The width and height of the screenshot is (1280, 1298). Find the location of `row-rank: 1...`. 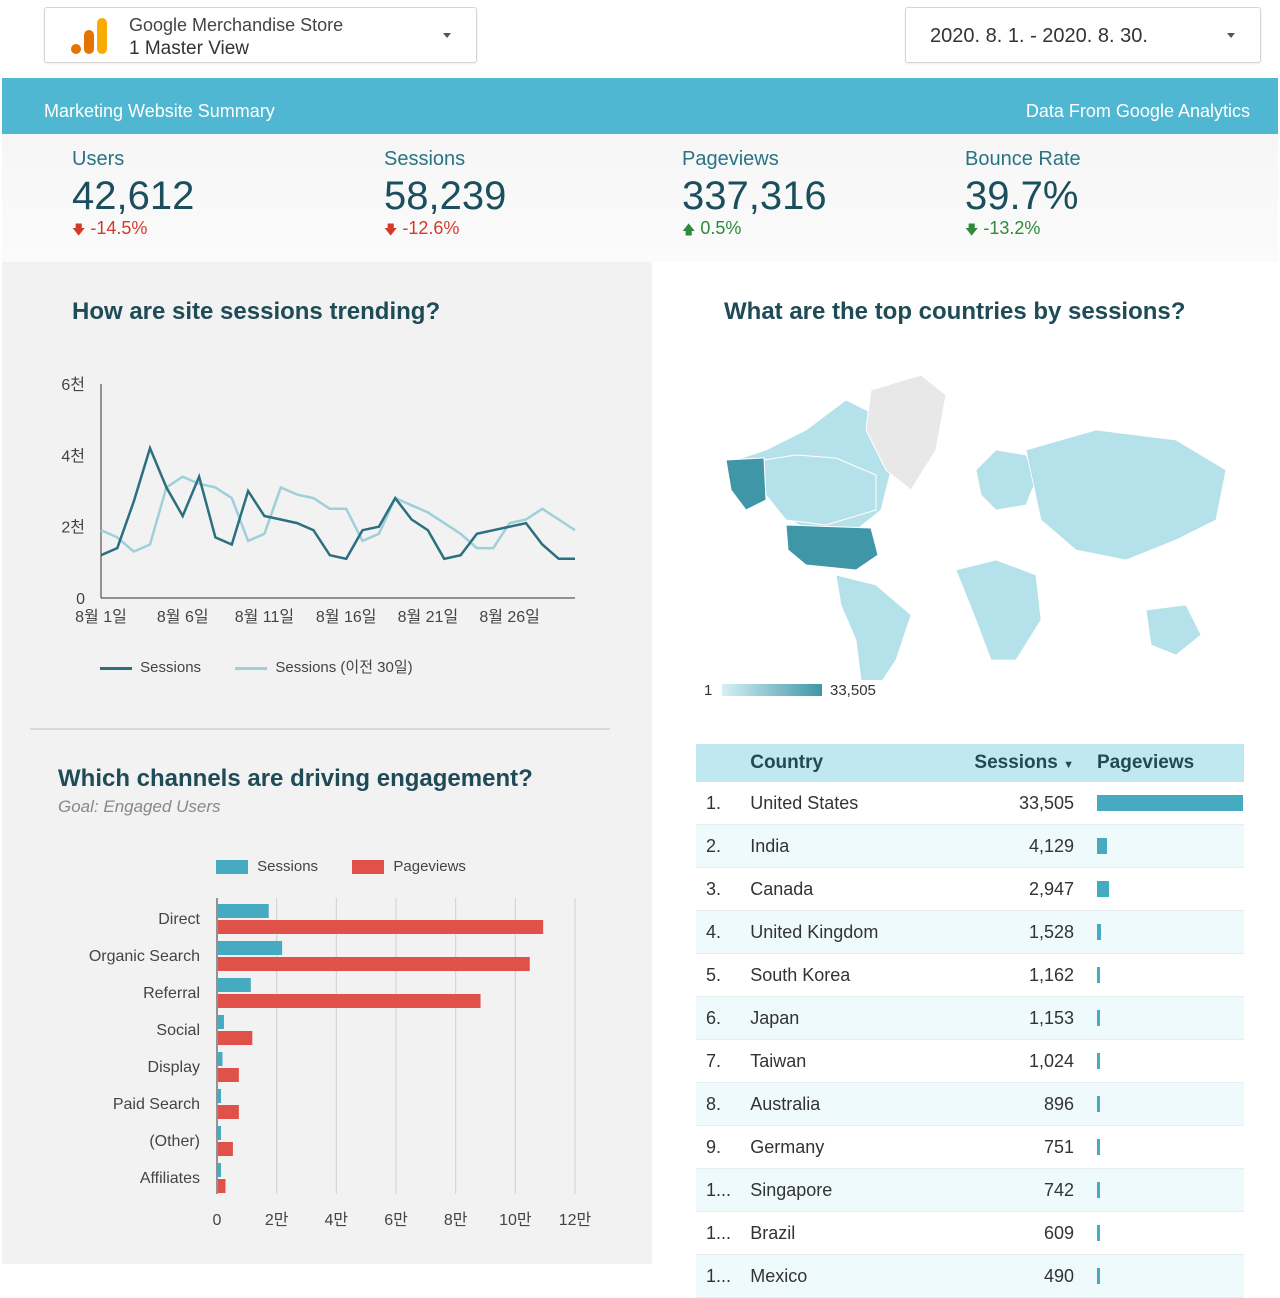

row-rank: 1... is located at coordinates (721, 1233).